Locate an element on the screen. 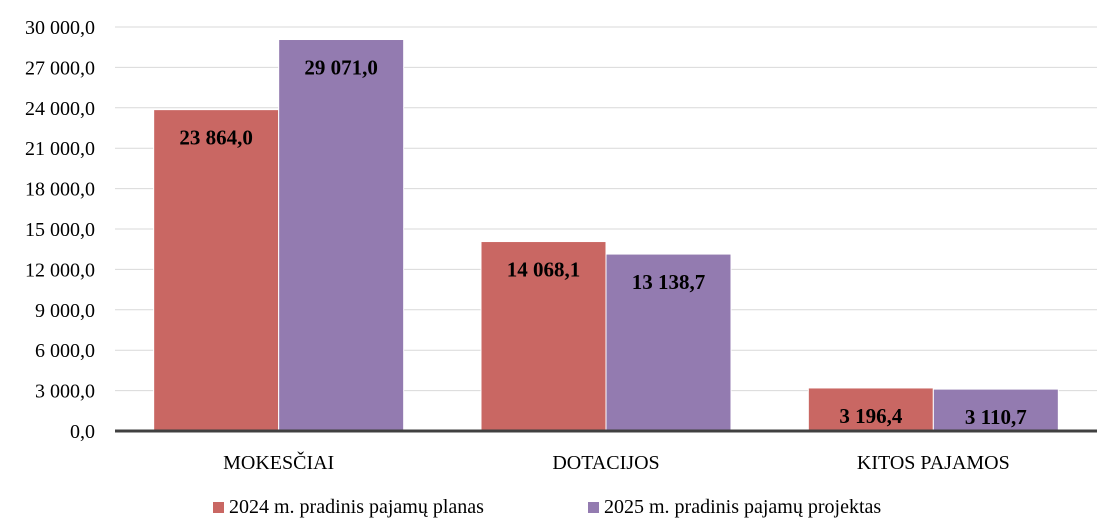 The width and height of the screenshot is (1110, 527). data-label: 3 110,7 is located at coordinates (996, 417).